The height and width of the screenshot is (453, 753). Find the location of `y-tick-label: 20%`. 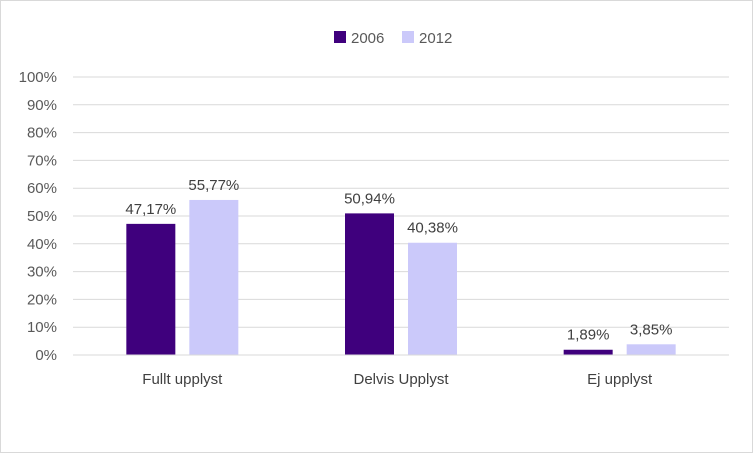

y-tick-label: 20% is located at coordinates (42, 299).